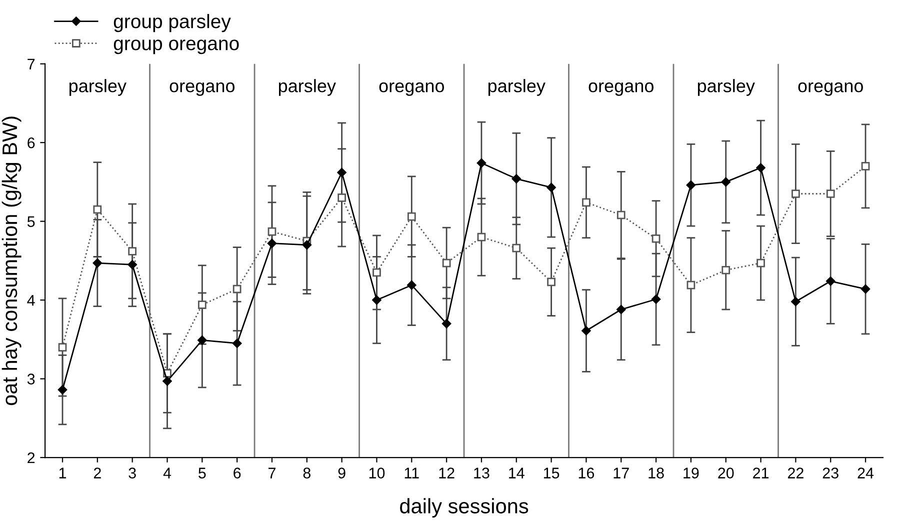 The height and width of the screenshot is (532, 901). I want to click on y-tick-label: 4, so click(31, 300).